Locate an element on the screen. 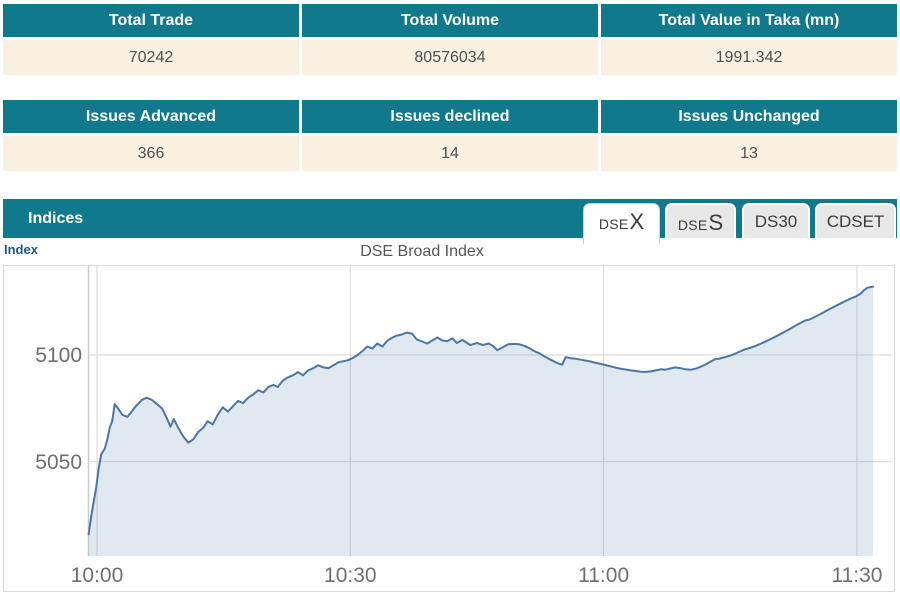 The height and width of the screenshot is (600, 900). svg-text: 11:30 is located at coordinates (856, 575).